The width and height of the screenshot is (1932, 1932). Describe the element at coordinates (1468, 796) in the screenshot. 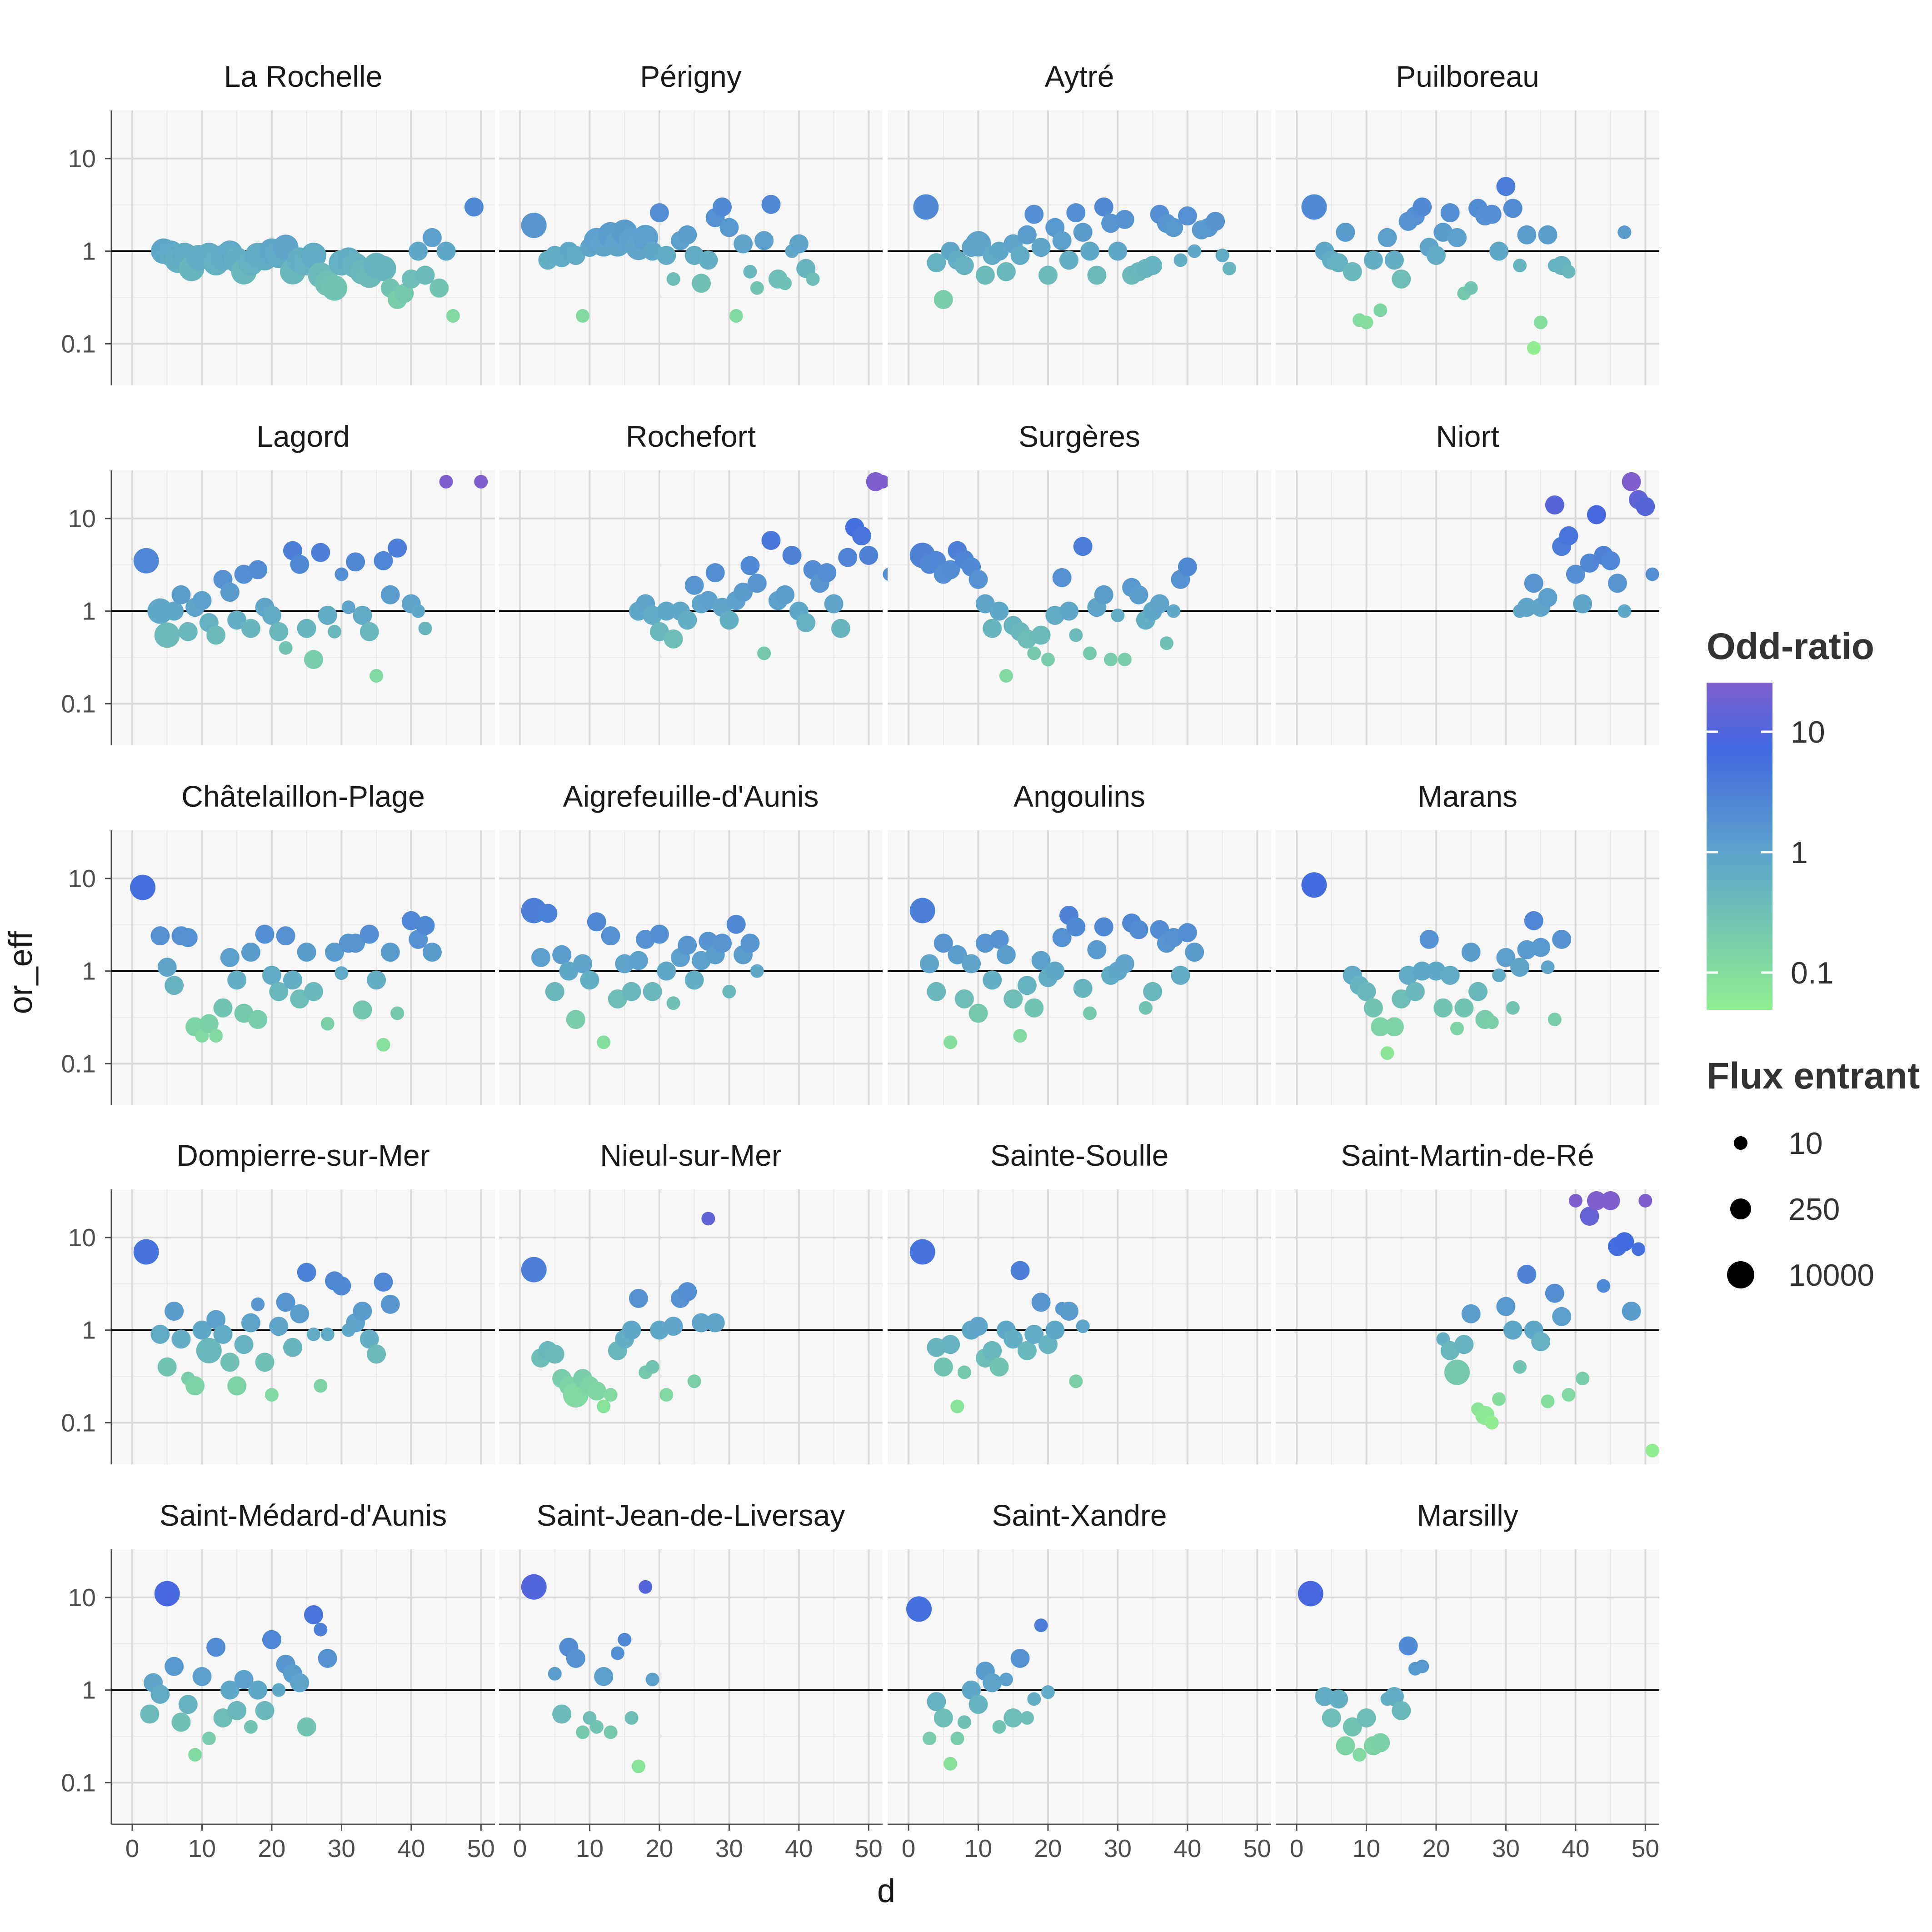

I see `panel-title: Marans` at that location.